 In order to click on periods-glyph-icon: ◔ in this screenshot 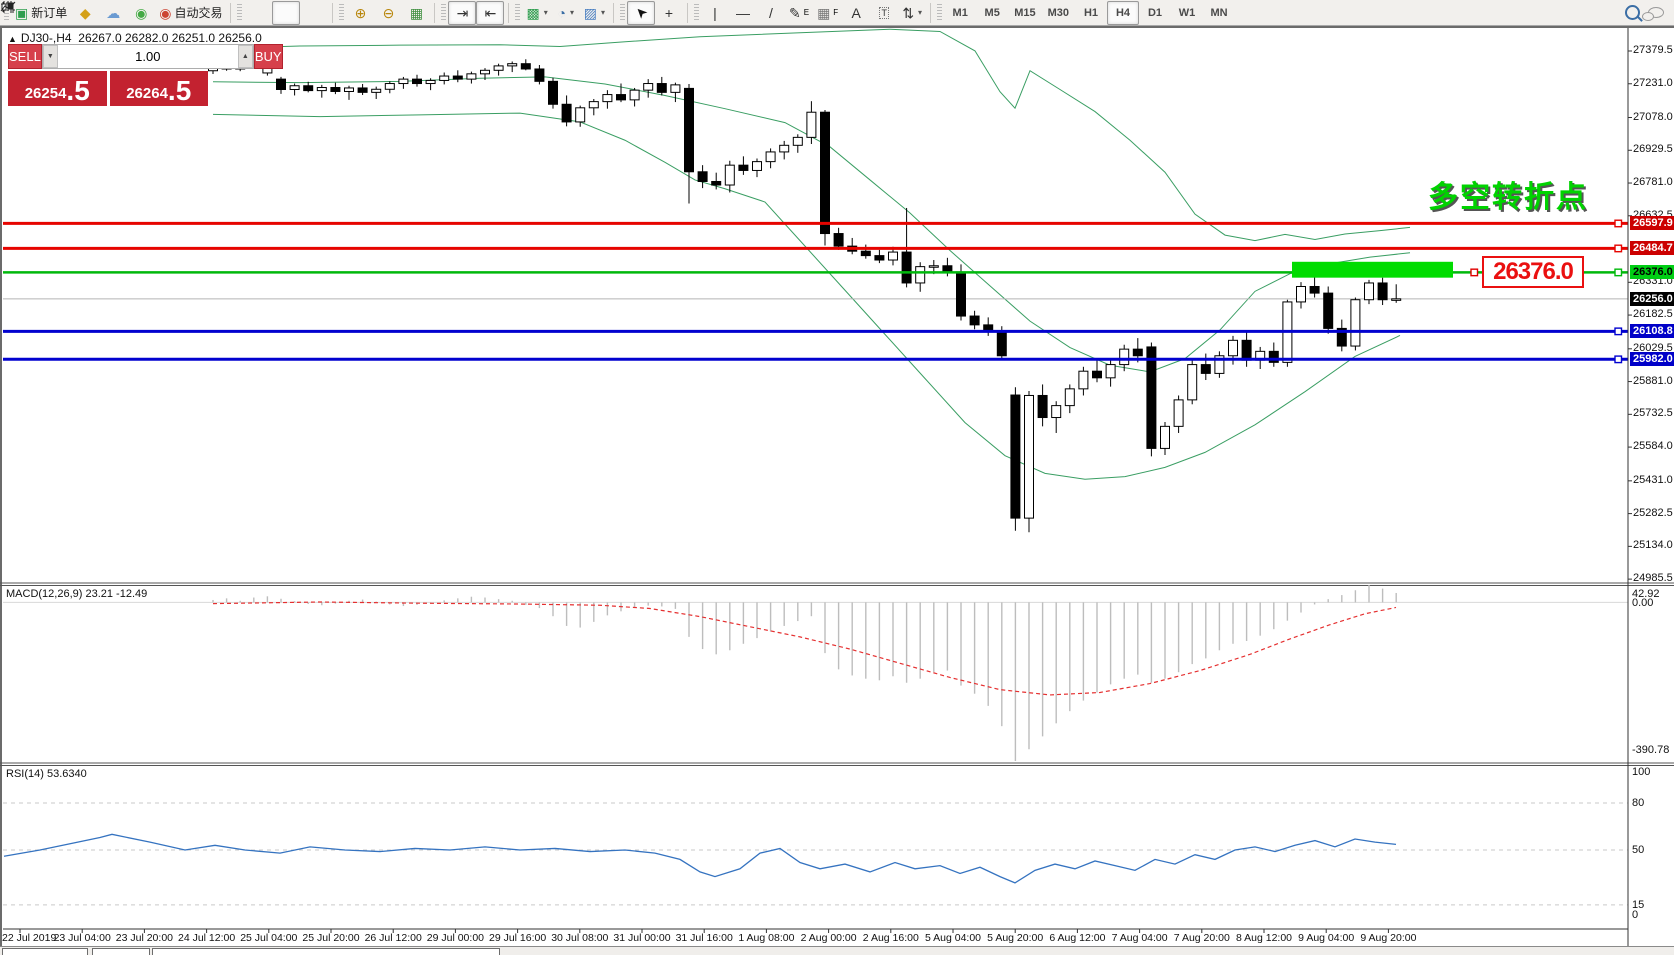, I will do `click(561, 12)`.